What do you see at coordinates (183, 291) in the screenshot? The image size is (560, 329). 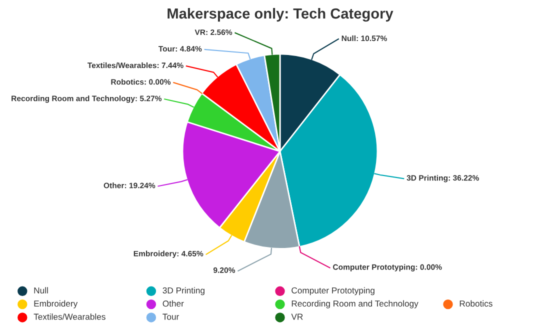 I see `legend-label: 3D Printing` at bounding box center [183, 291].